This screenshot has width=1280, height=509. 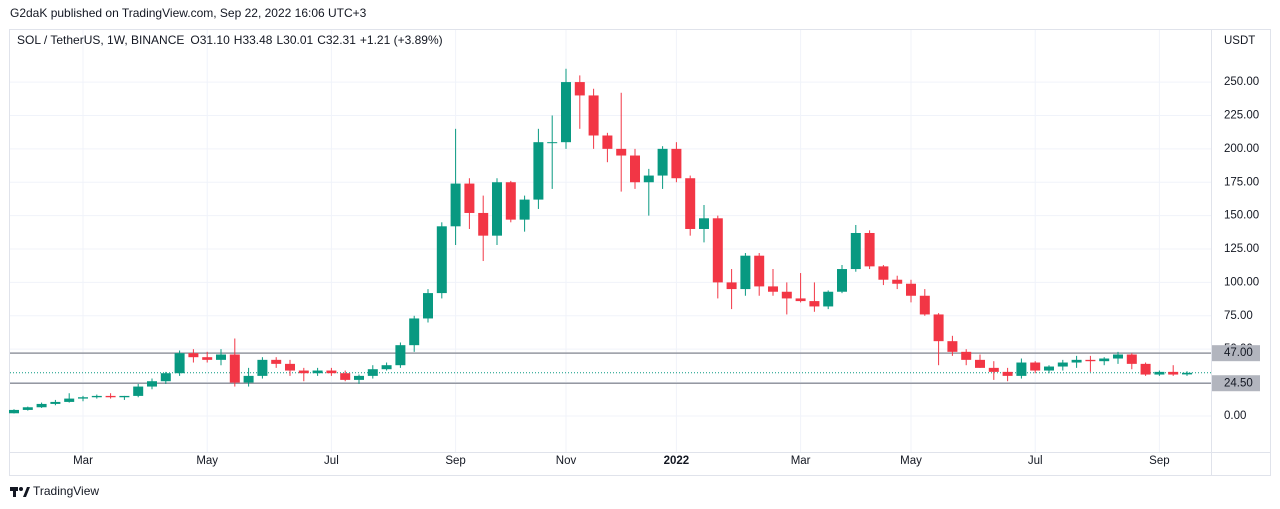 I want to click on y-tick-label: 150.00, so click(x=1241, y=216).